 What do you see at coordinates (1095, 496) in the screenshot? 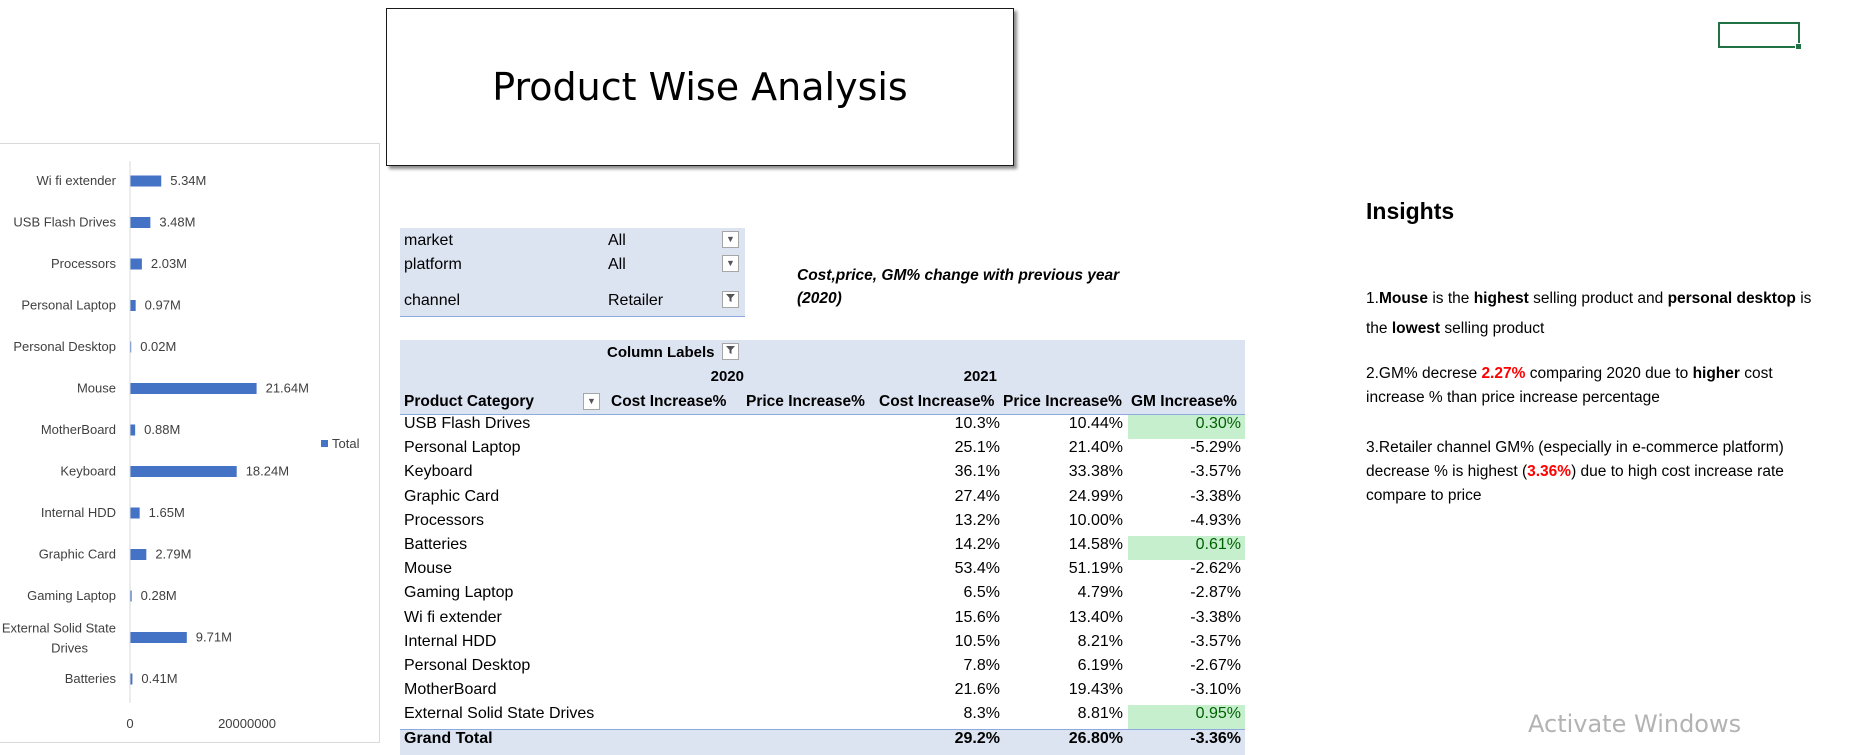
I see `row-price: 24.99%` at bounding box center [1095, 496].